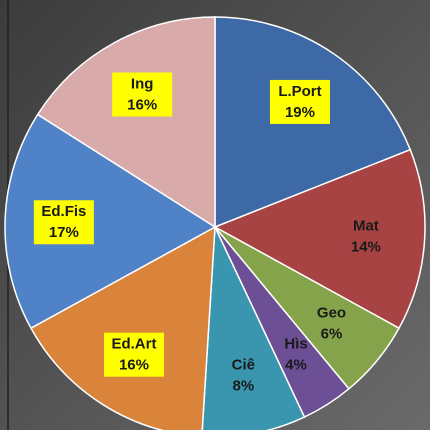 The width and height of the screenshot is (430, 430). I want to click on slice-label: L.Port, so click(299, 91).